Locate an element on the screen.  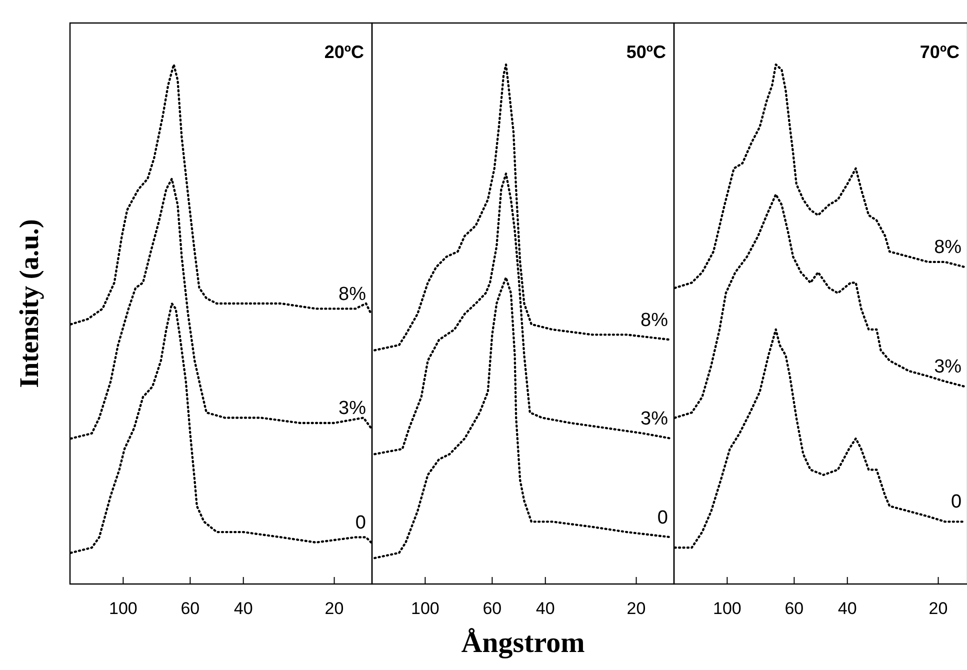
y-axis-title: Intensity (a.u.) is located at coordinates (29, 303).